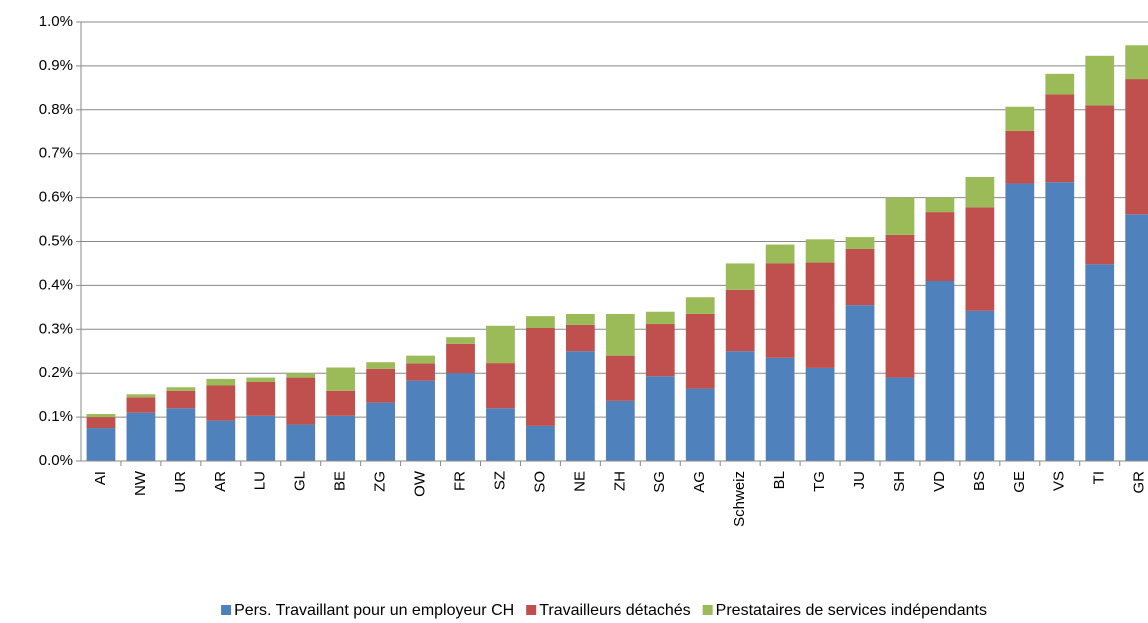 This screenshot has width=1148, height=623. What do you see at coordinates (659, 482) in the screenshot?
I see `x-tick-label: SG` at bounding box center [659, 482].